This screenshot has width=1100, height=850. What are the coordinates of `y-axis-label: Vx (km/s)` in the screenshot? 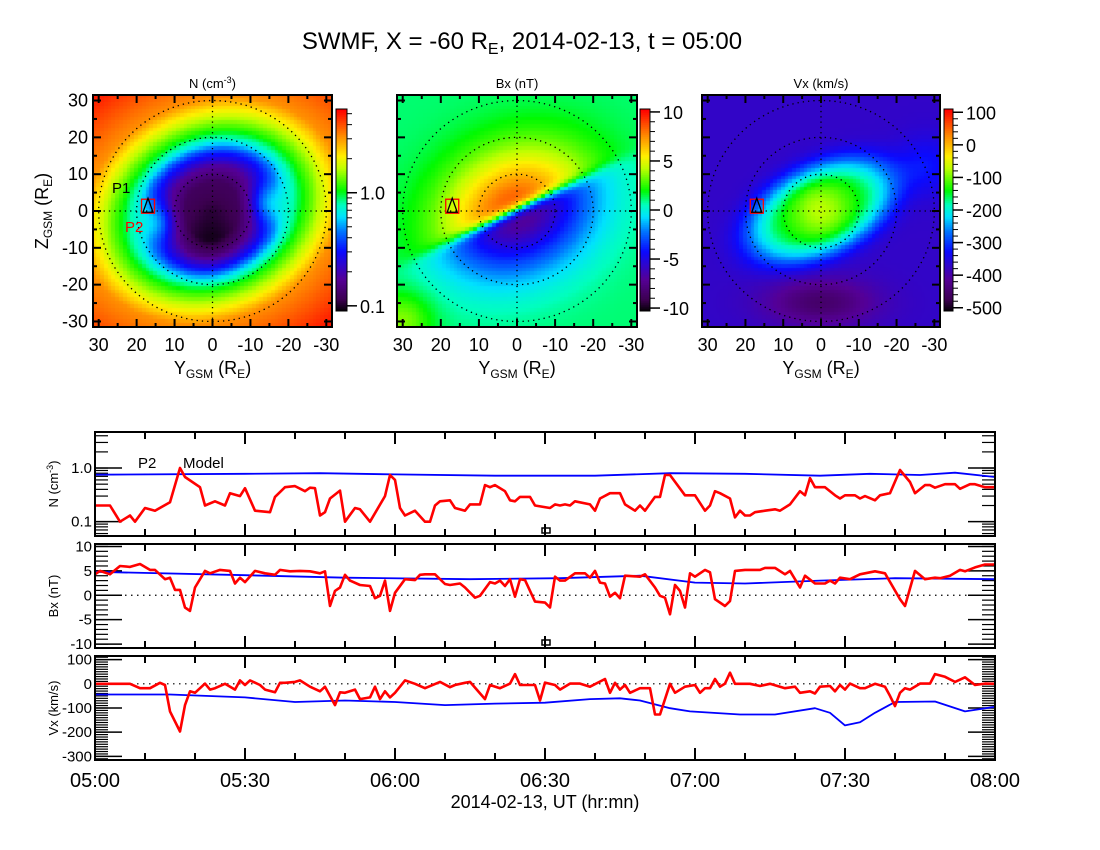 It's located at (53, 708).